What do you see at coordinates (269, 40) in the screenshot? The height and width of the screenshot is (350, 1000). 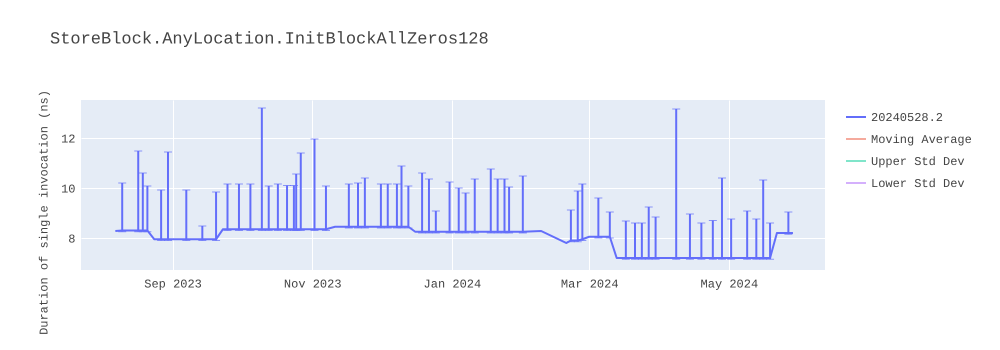 I see `chart-title: StoreBlock.AnyLocation.InitBlockAllZeros128` at bounding box center [269, 40].